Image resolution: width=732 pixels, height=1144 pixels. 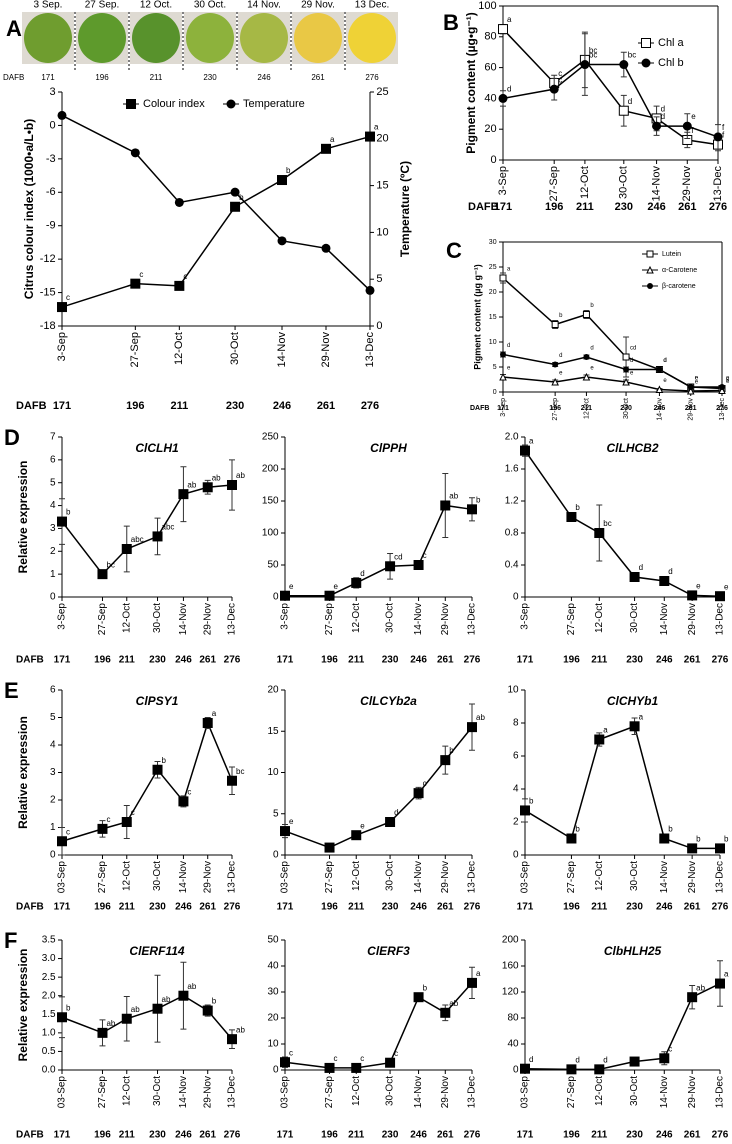 What do you see at coordinates (493, 267) in the screenshot?
I see `y-tick-label: 25` at bounding box center [493, 267].